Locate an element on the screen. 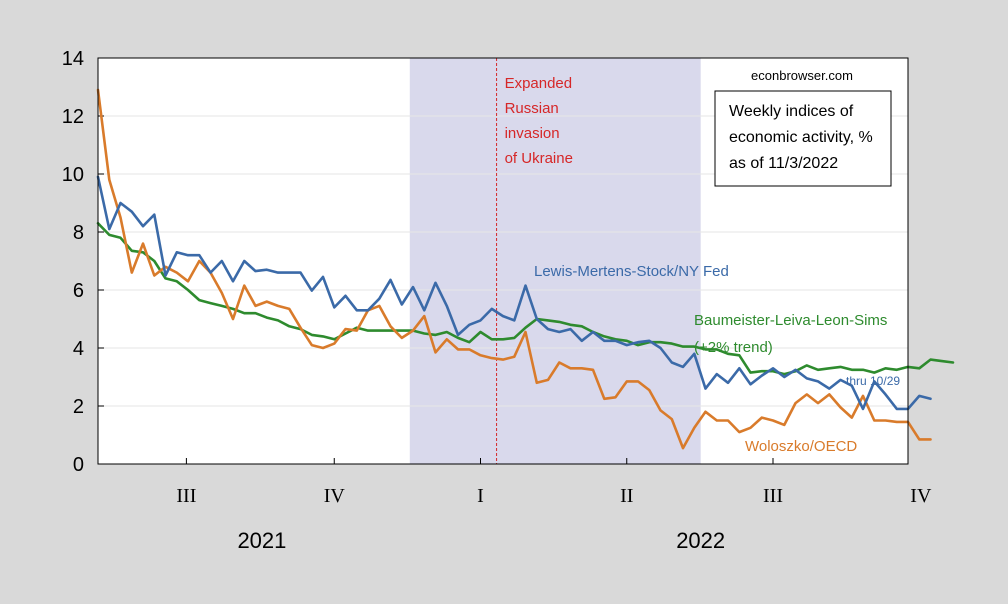 The width and height of the screenshot is (1008, 604). invasion-label-line: invasion is located at coordinates (532, 133).